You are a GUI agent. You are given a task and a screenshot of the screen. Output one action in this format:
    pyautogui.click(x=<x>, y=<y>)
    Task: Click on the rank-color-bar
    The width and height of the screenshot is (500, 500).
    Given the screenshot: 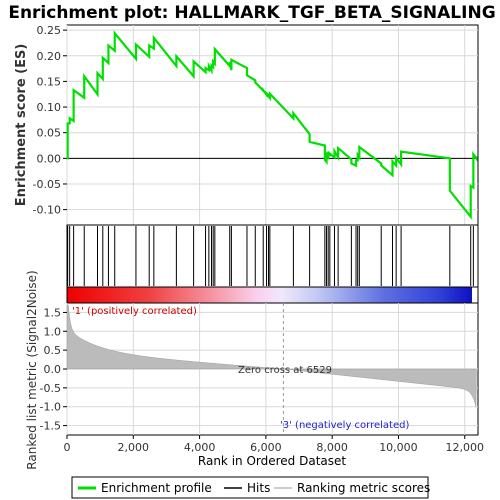 What is the action you would take?
    pyautogui.click(x=269, y=295)
    